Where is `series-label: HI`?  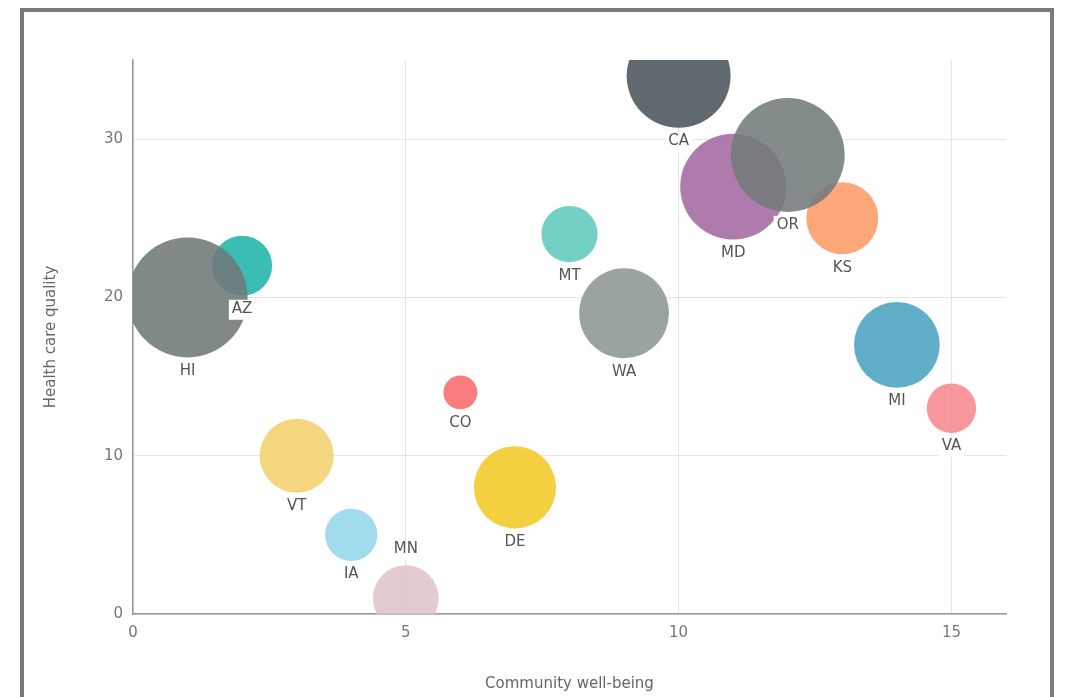 series-label: HI is located at coordinates (187, 369).